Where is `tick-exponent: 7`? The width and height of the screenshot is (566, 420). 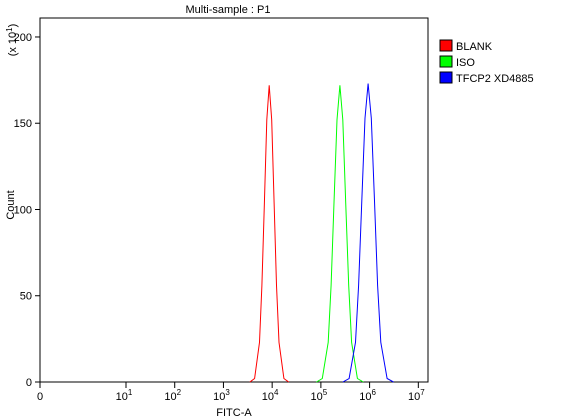
tick-exponent: 7 is located at coordinates (422, 392).